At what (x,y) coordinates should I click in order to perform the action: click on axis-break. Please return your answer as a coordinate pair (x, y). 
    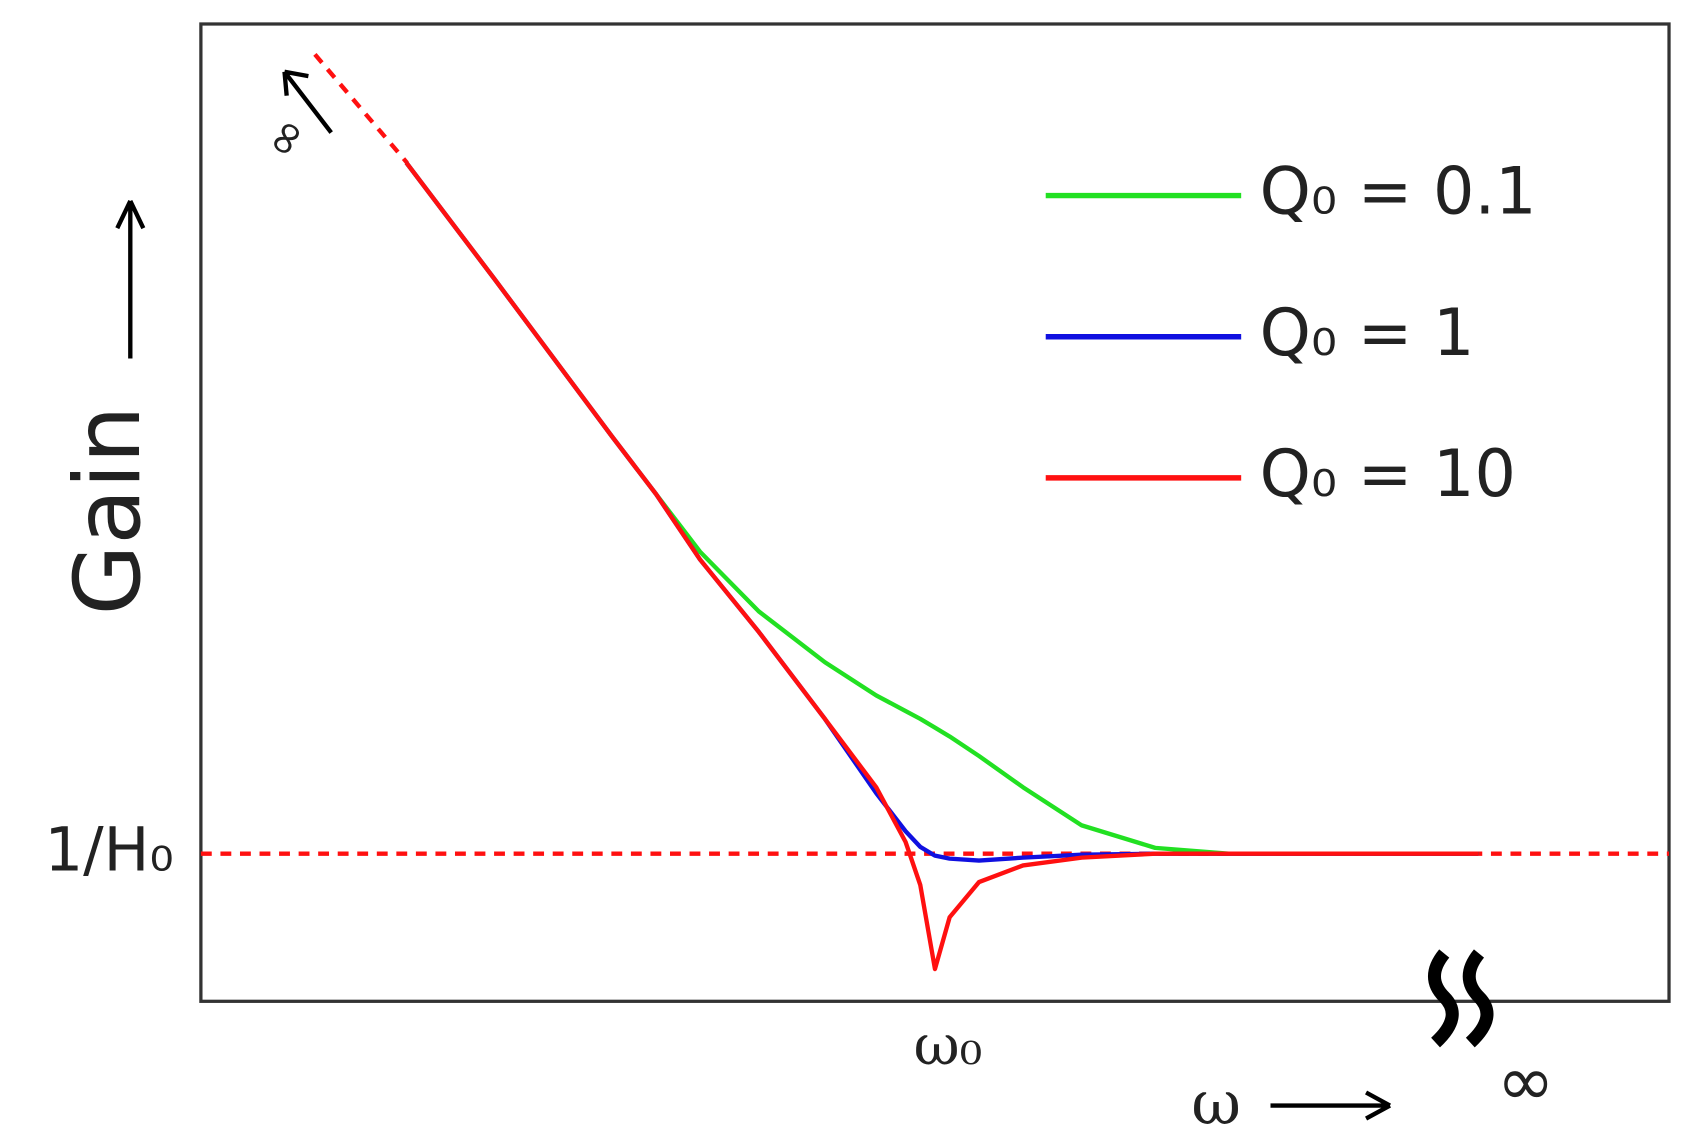
    Looking at the image, I should click on (1460, 998).